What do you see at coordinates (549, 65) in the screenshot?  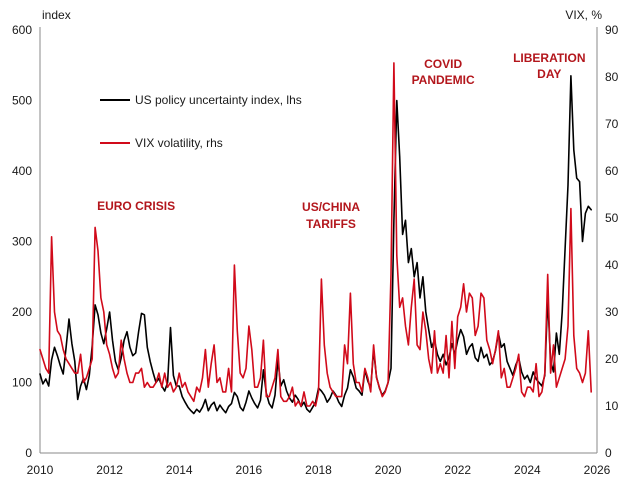 I see `annotation-liberation-day: LIBERATION DAY` at bounding box center [549, 65].